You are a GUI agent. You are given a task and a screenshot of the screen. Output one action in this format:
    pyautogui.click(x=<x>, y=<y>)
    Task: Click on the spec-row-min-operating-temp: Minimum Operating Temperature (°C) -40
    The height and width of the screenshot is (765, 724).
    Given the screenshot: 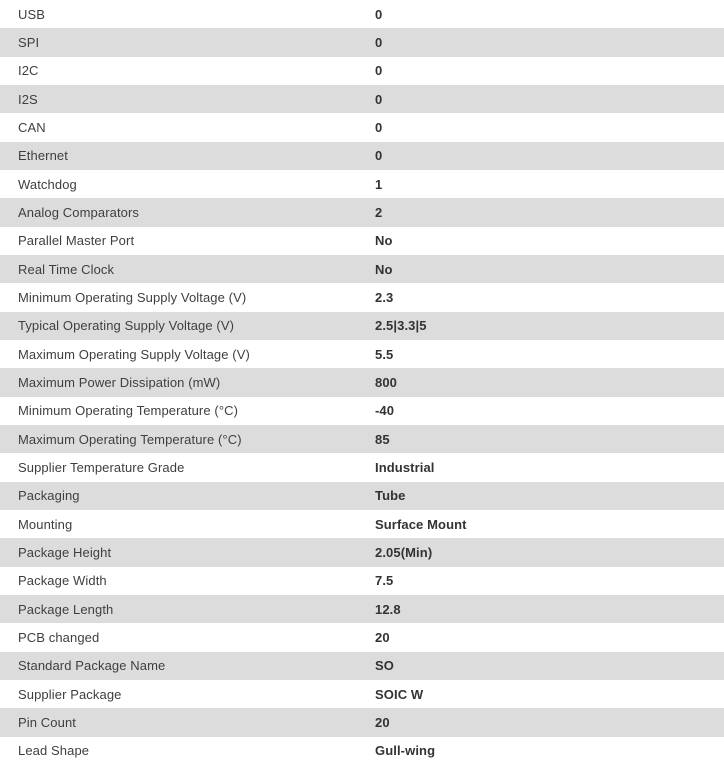 What is the action you would take?
    pyautogui.click(x=362, y=410)
    